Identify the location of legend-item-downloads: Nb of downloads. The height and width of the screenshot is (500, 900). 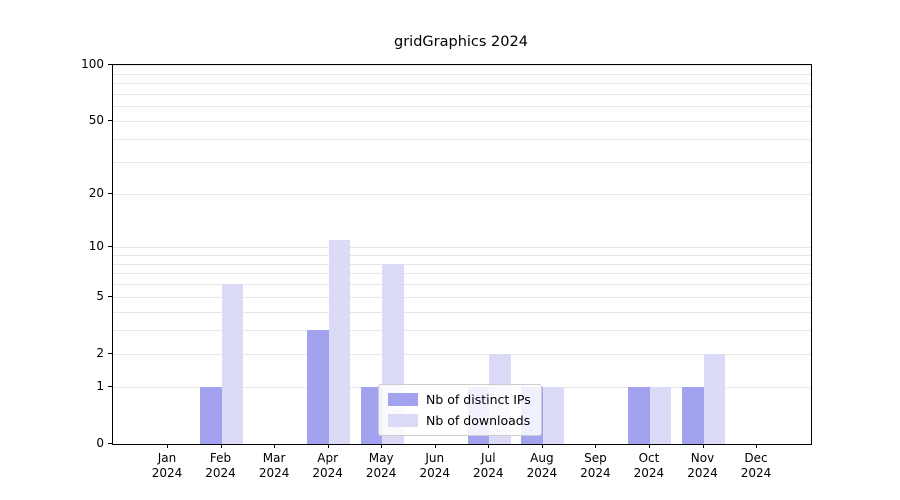
(459, 420).